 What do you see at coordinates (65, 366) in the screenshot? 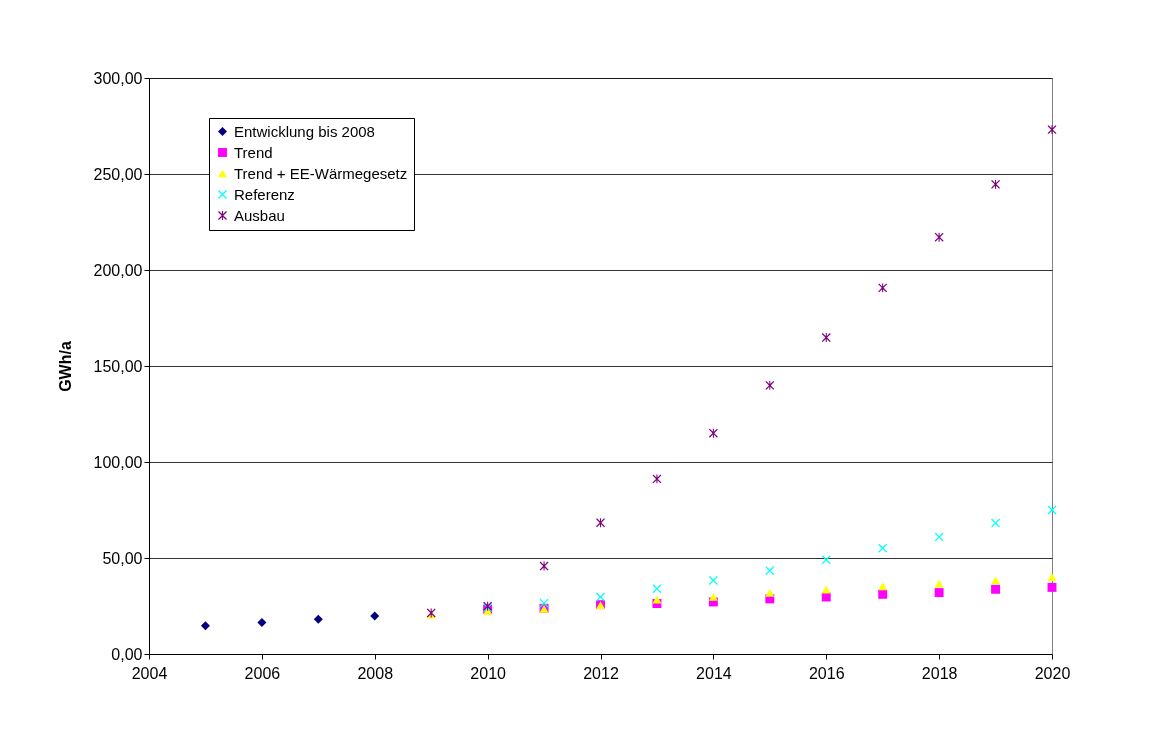
I see `y-axis-title: GWh/a` at bounding box center [65, 366].